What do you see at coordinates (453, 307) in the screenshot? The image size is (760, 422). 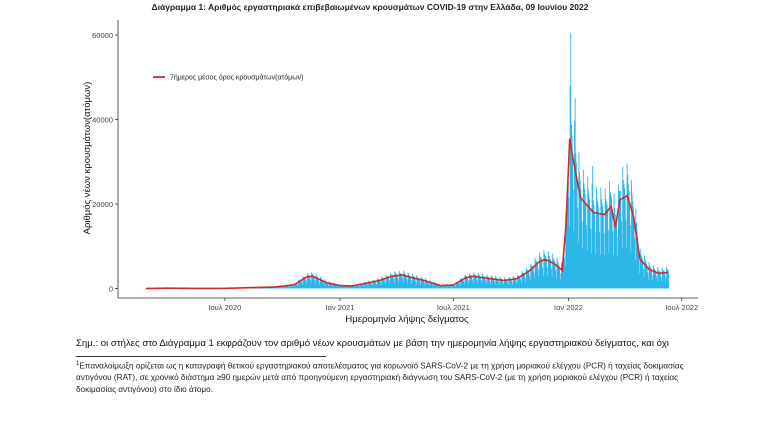 I see `x-tick-label: Ιουλ 2021` at bounding box center [453, 307].